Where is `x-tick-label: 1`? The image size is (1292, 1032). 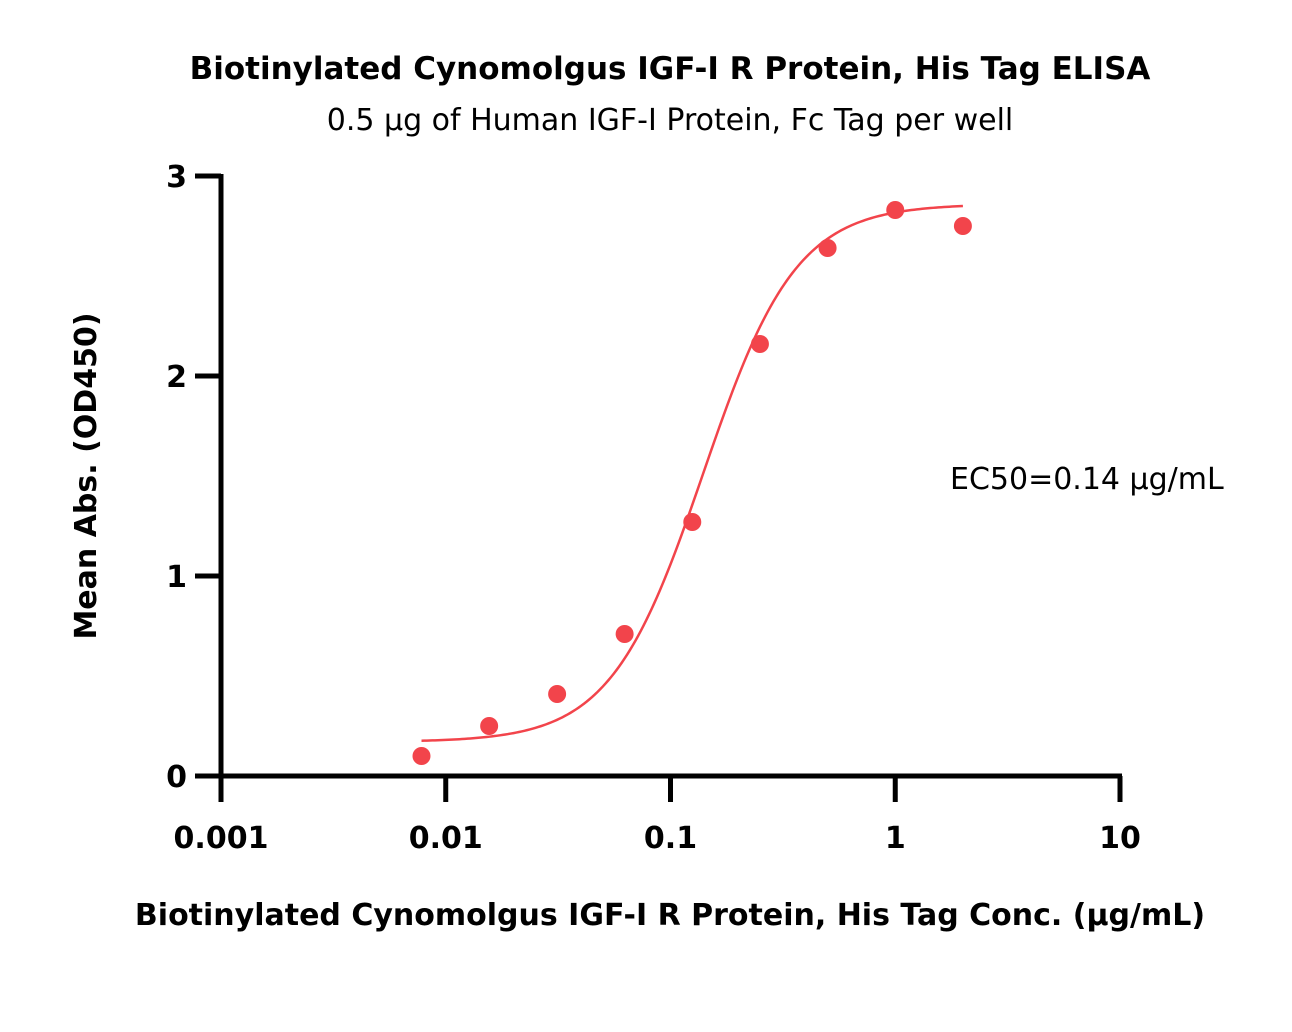
x-tick-label: 1 is located at coordinates (895, 838).